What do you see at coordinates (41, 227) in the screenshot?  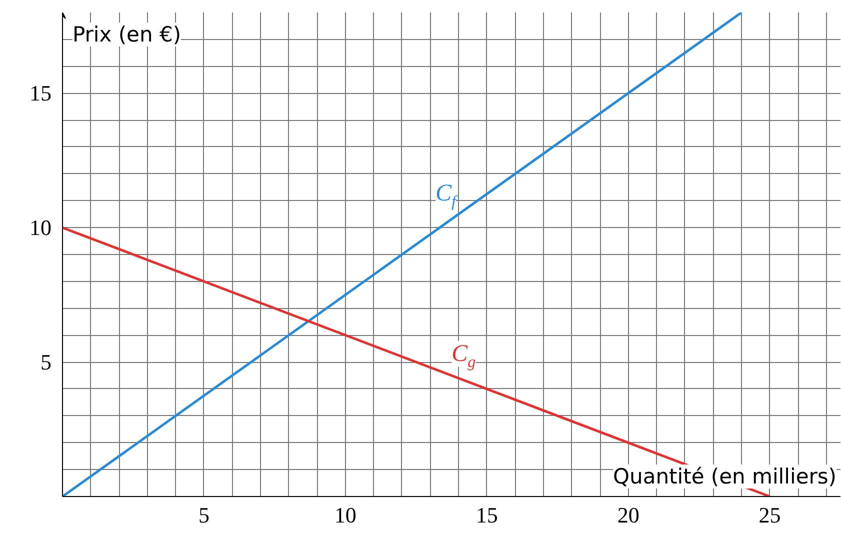 I see `y-tick-label: 10` at bounding box center [41, 227].